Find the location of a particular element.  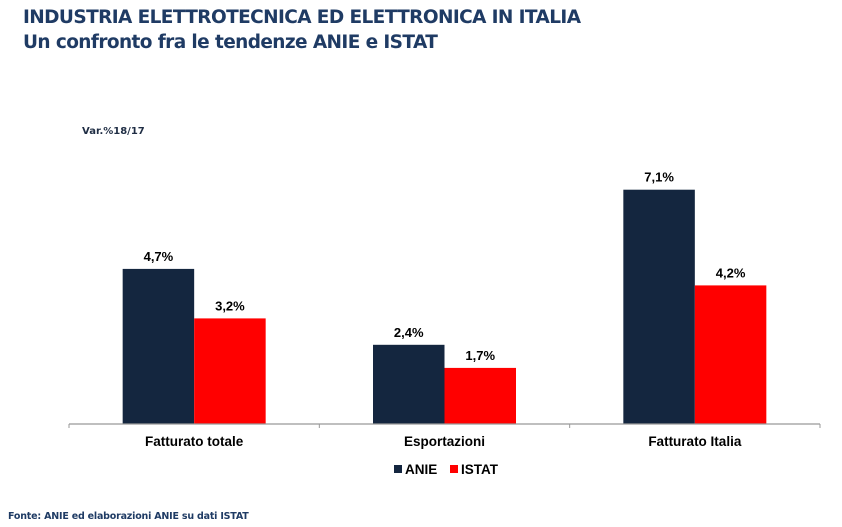

legend-label: ANIE is located at coordinates (421, 469).